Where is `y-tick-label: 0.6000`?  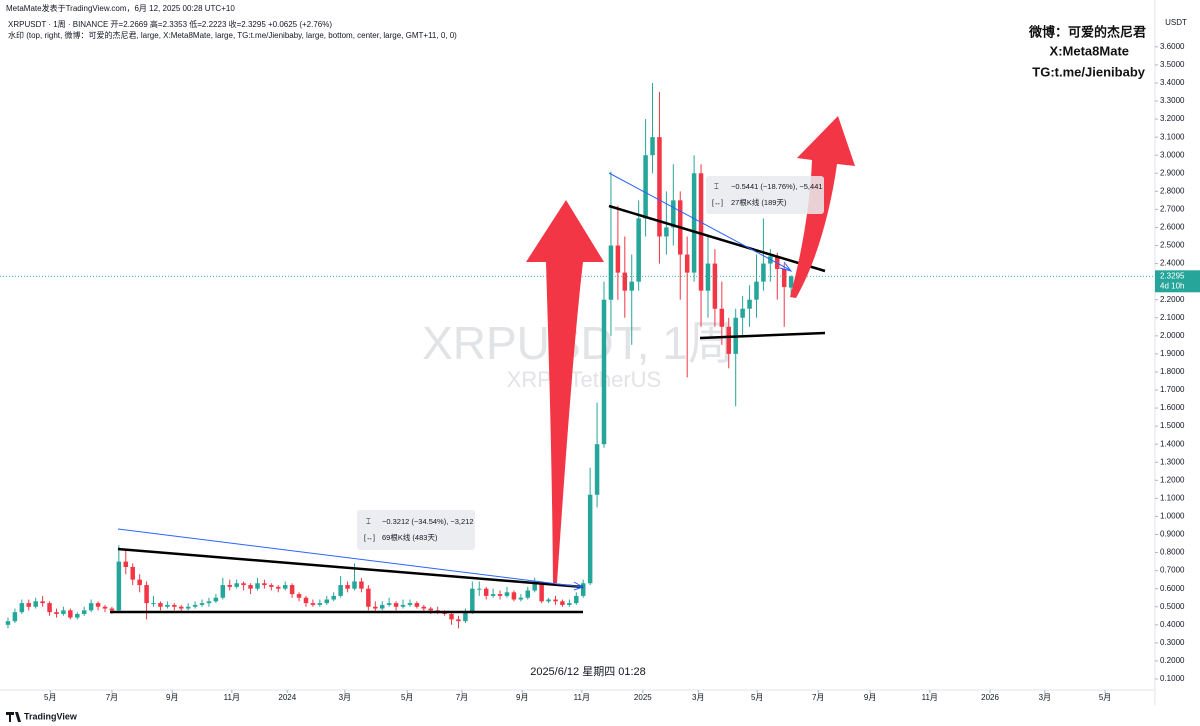 y-tick-label: 0.6000 is located at coordinates (1172, 588).